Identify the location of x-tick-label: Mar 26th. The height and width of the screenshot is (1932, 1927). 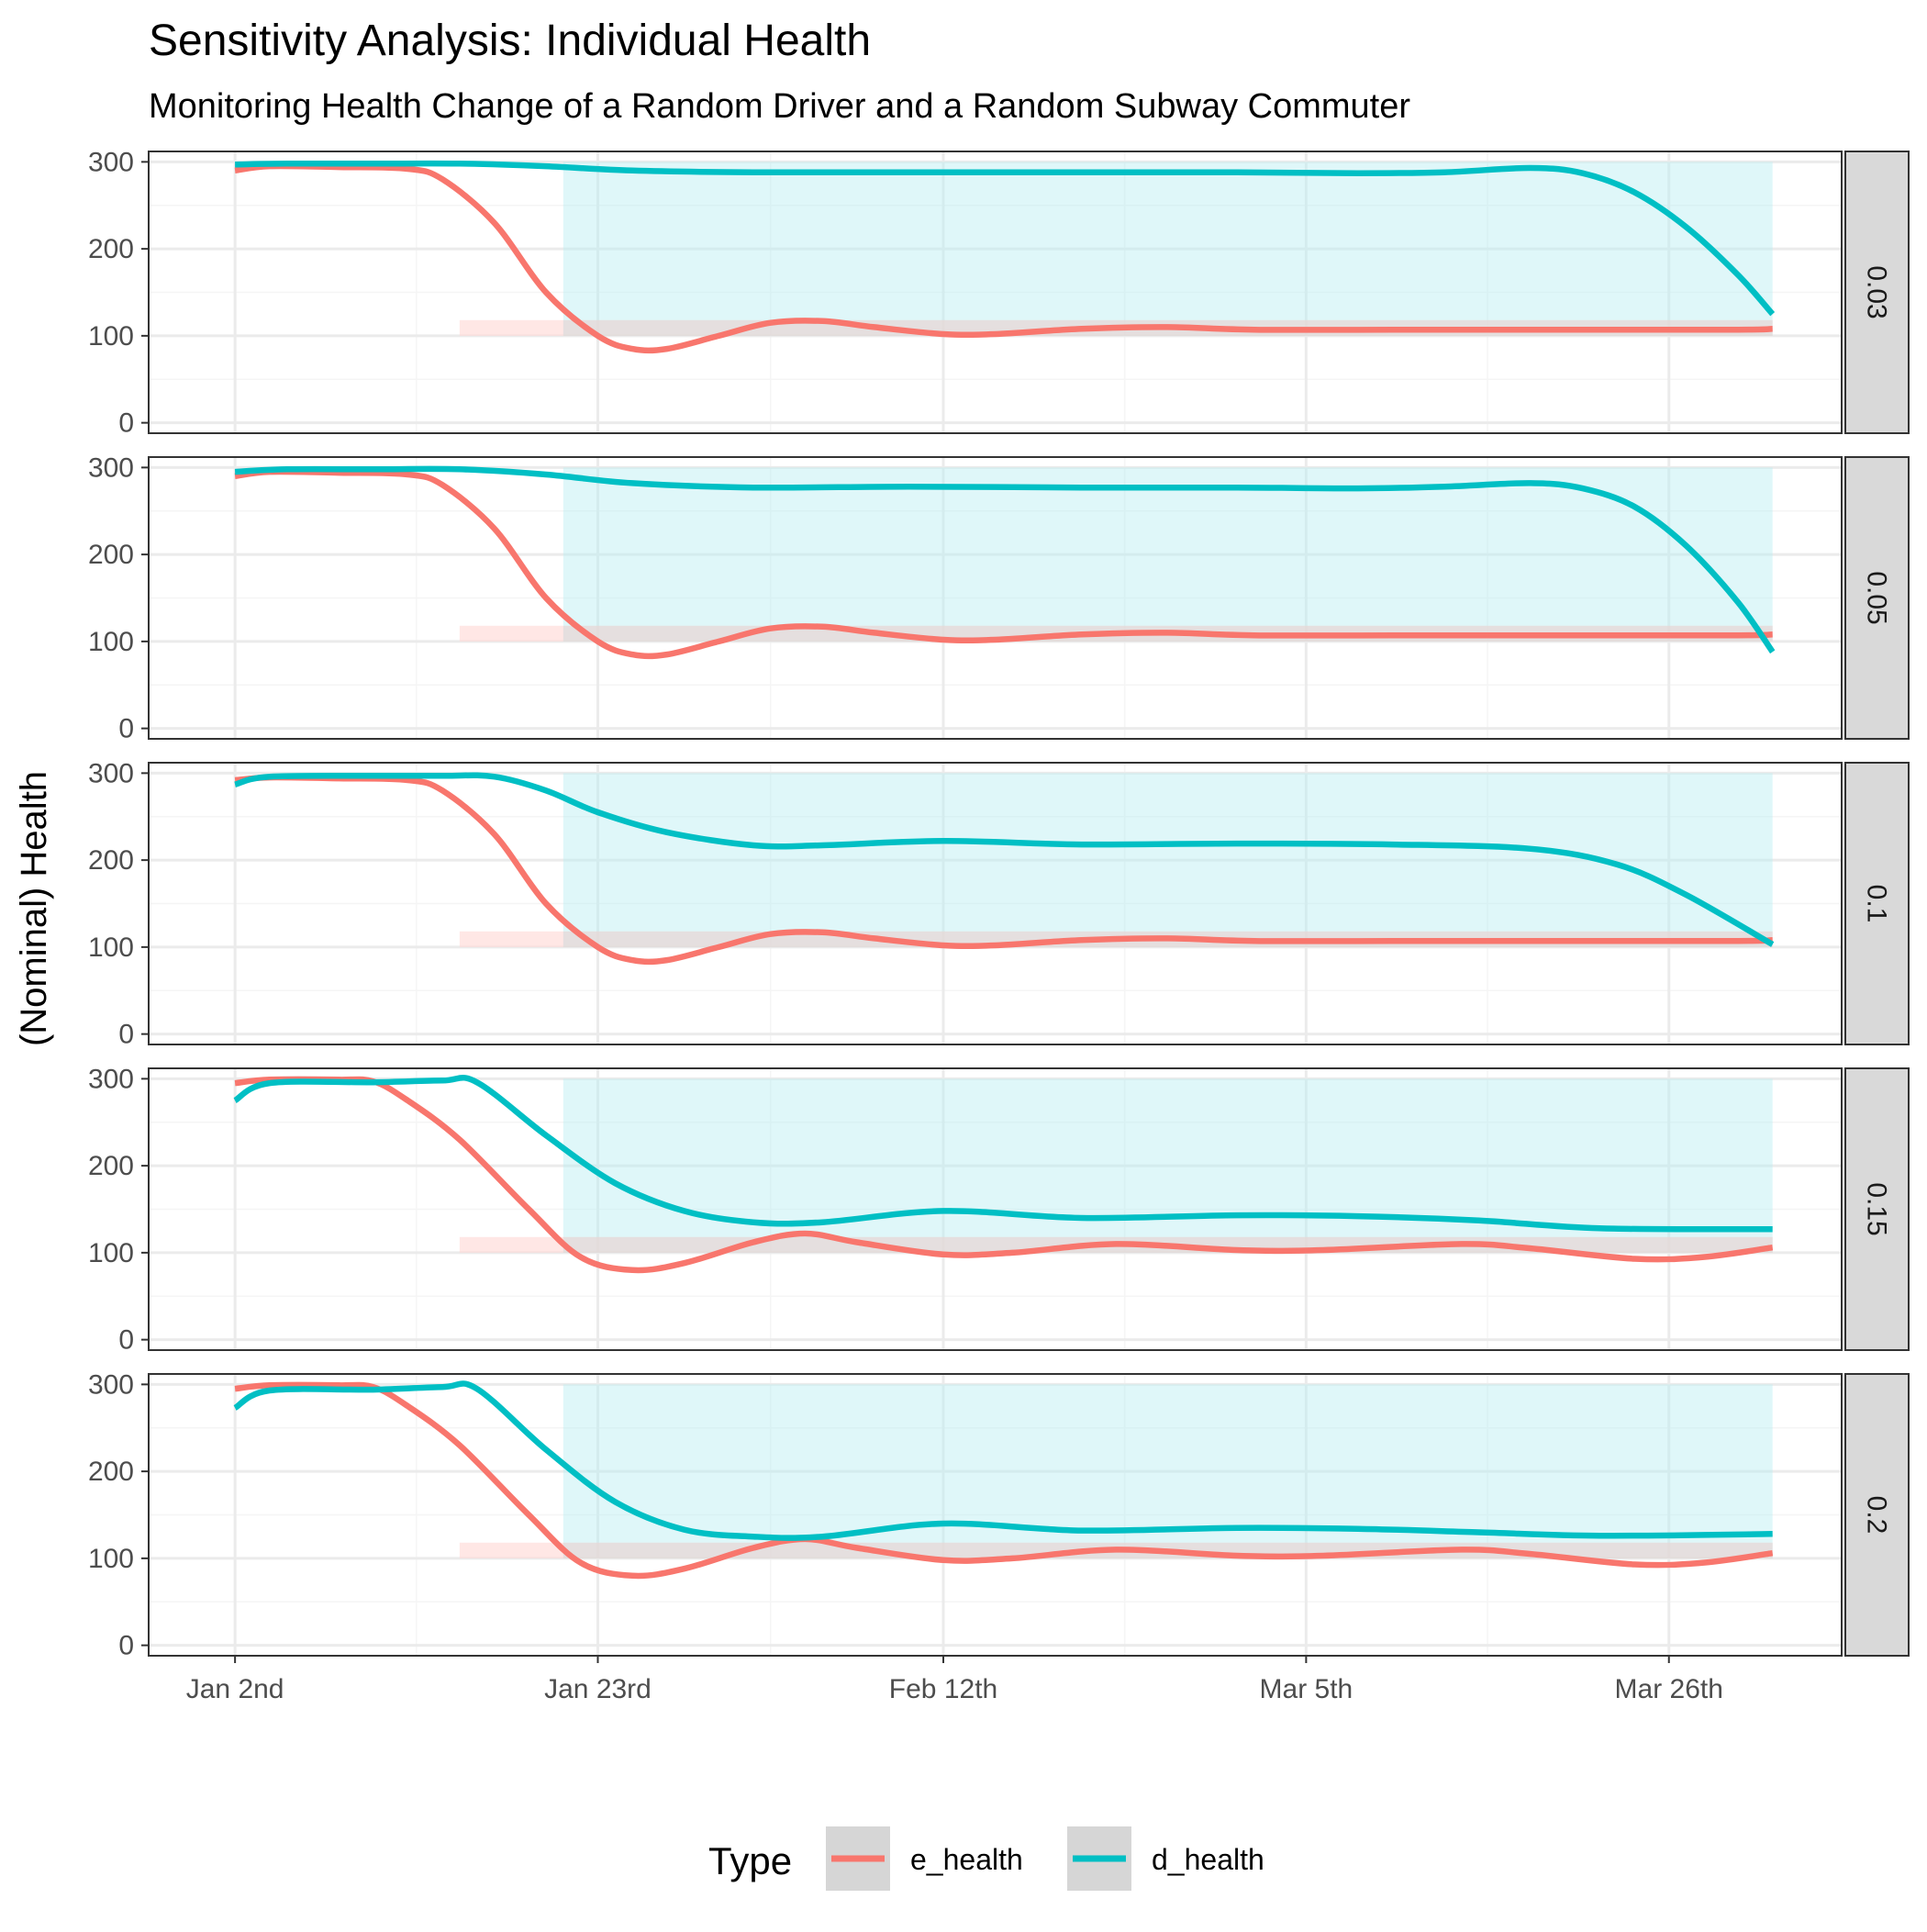
(1669, 1689).